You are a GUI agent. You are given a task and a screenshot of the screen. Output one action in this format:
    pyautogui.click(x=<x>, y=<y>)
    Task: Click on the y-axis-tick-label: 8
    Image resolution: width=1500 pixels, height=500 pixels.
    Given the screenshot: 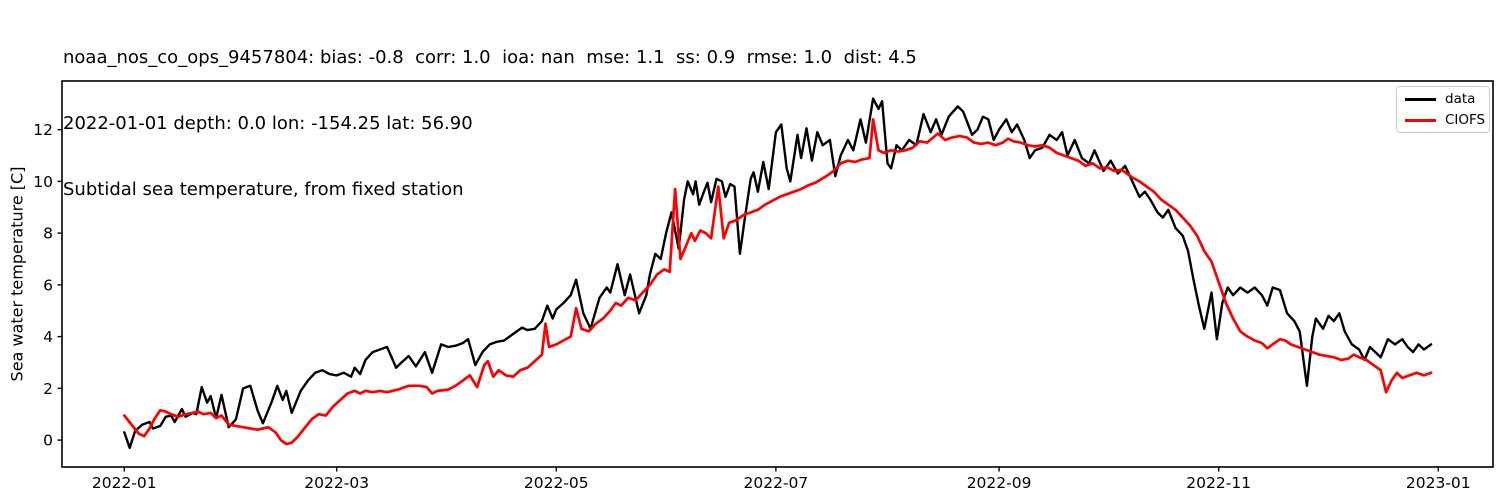 What is the action you would take?
    pyautogui.click(x=48, y=234)
    